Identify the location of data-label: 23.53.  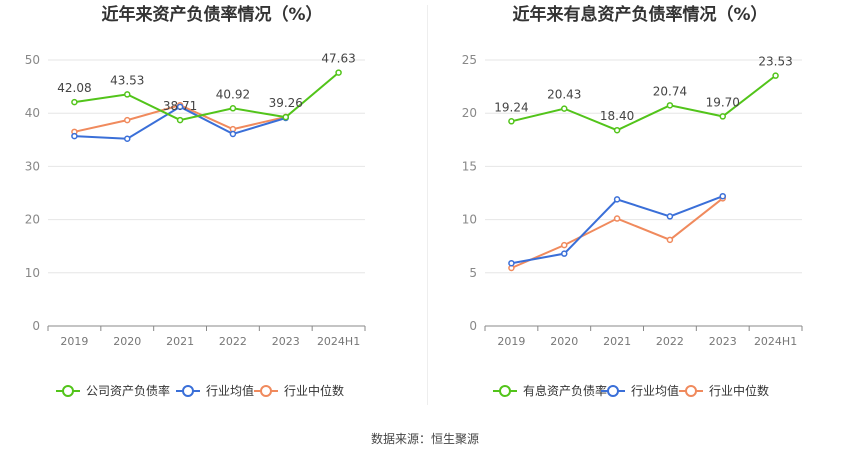
(775, 62).